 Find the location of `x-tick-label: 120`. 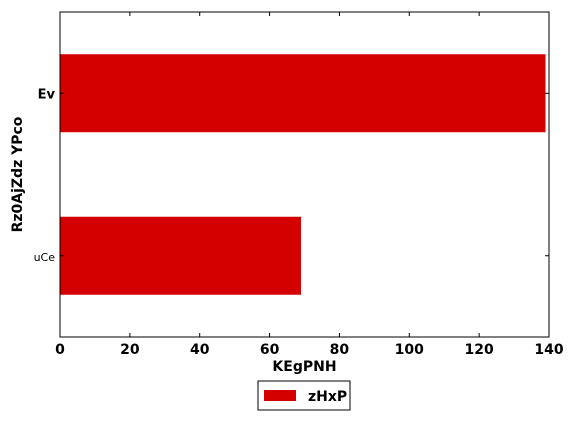

x-tick-label: 120 is located at coordinates (479, 350).